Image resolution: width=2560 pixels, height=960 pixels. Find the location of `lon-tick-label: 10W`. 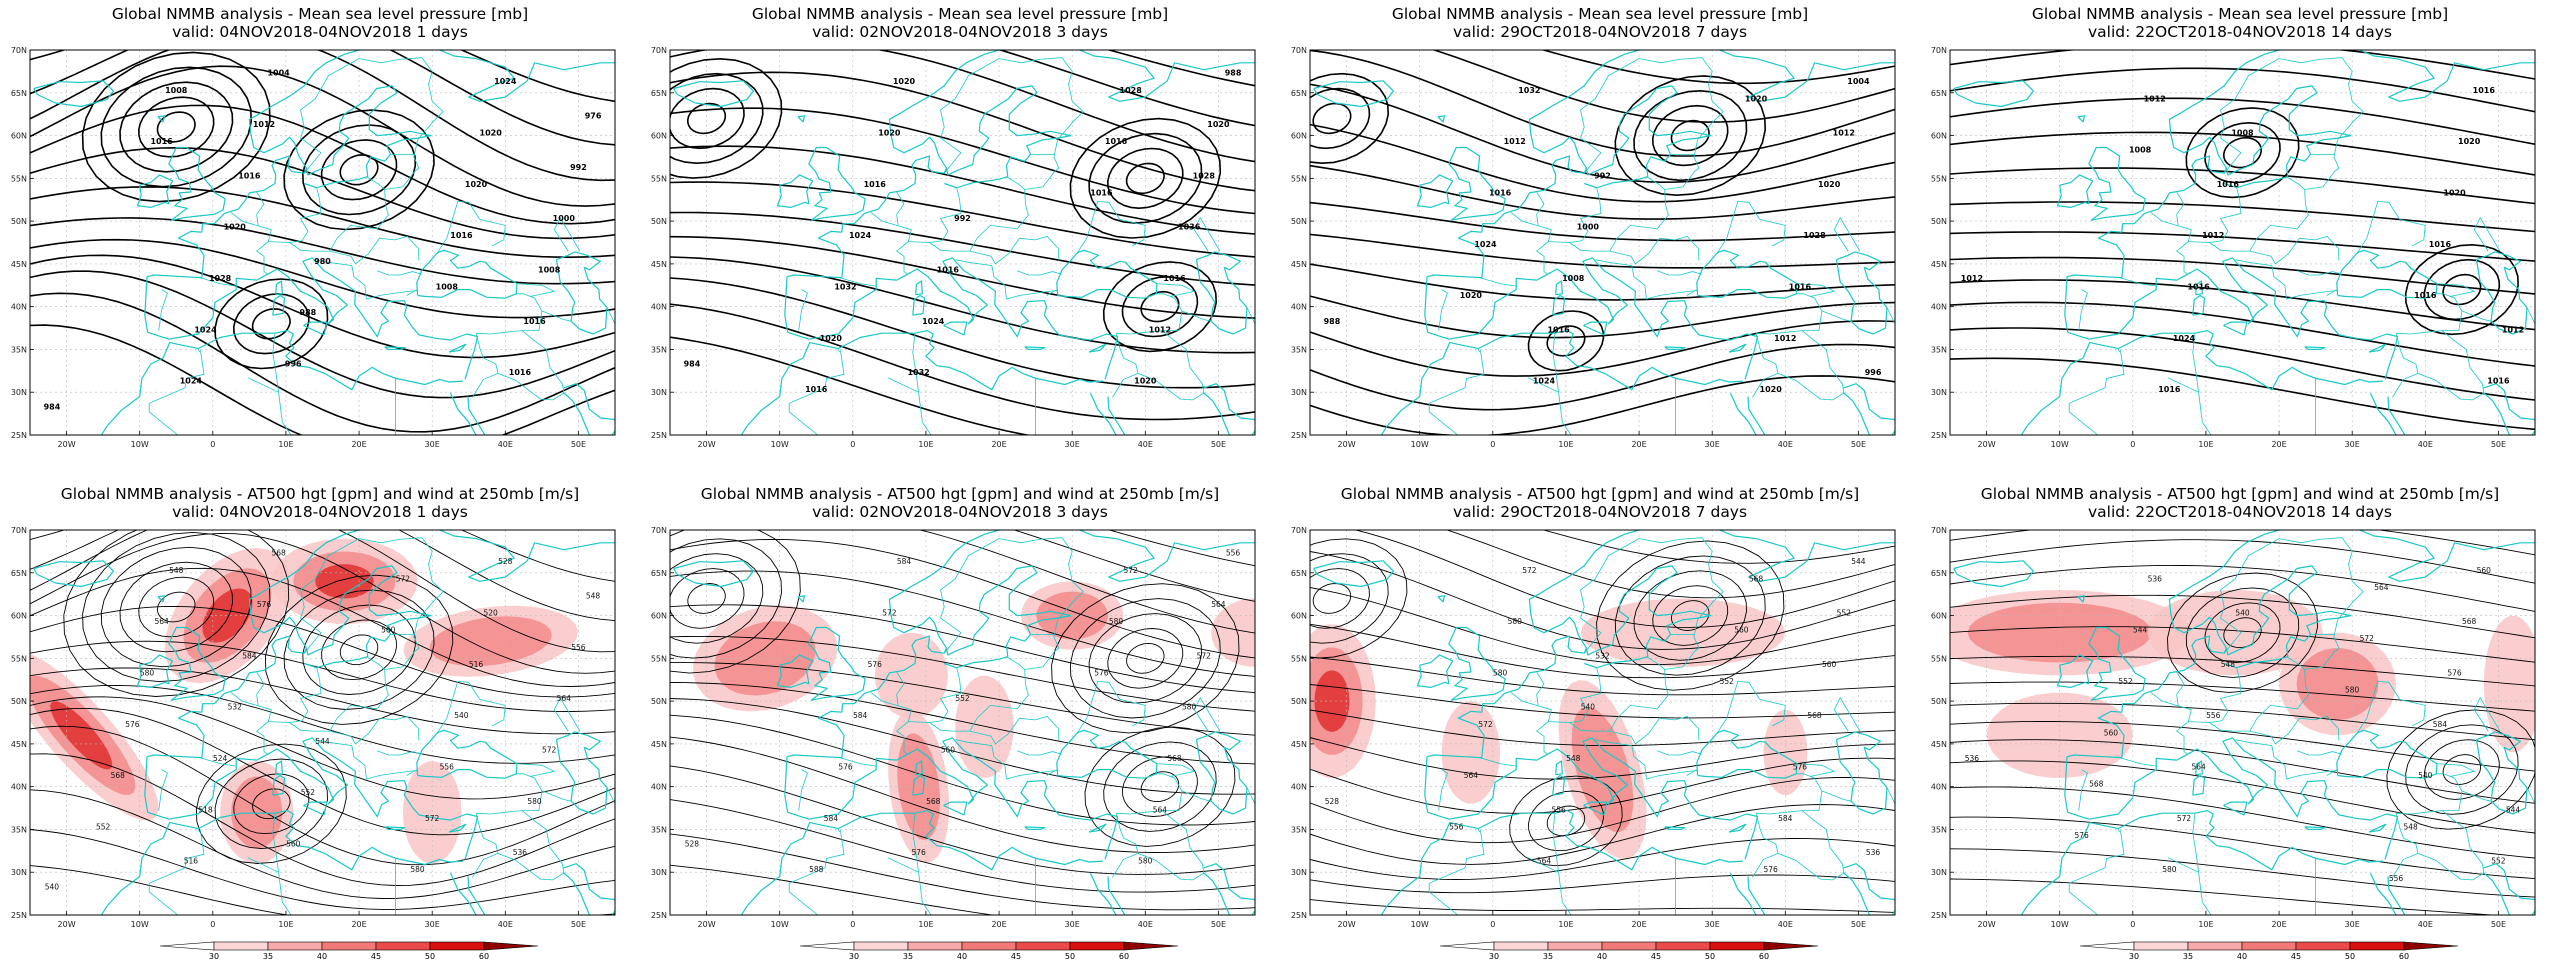

lon-tick-label: 10W is located at coordinates (780, 444).